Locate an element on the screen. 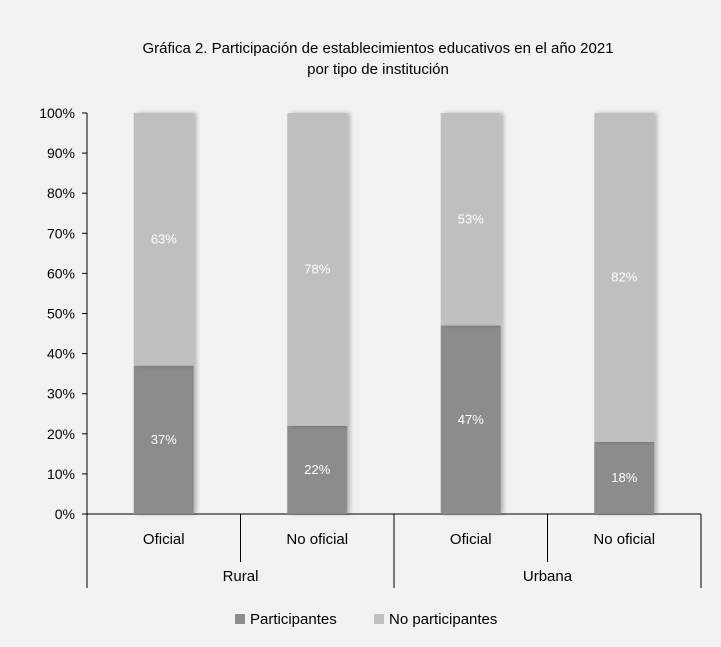 Image resolution: width=721 pixels, height=647 pixels. data-label: 22% is located at coordinates (317, 469).